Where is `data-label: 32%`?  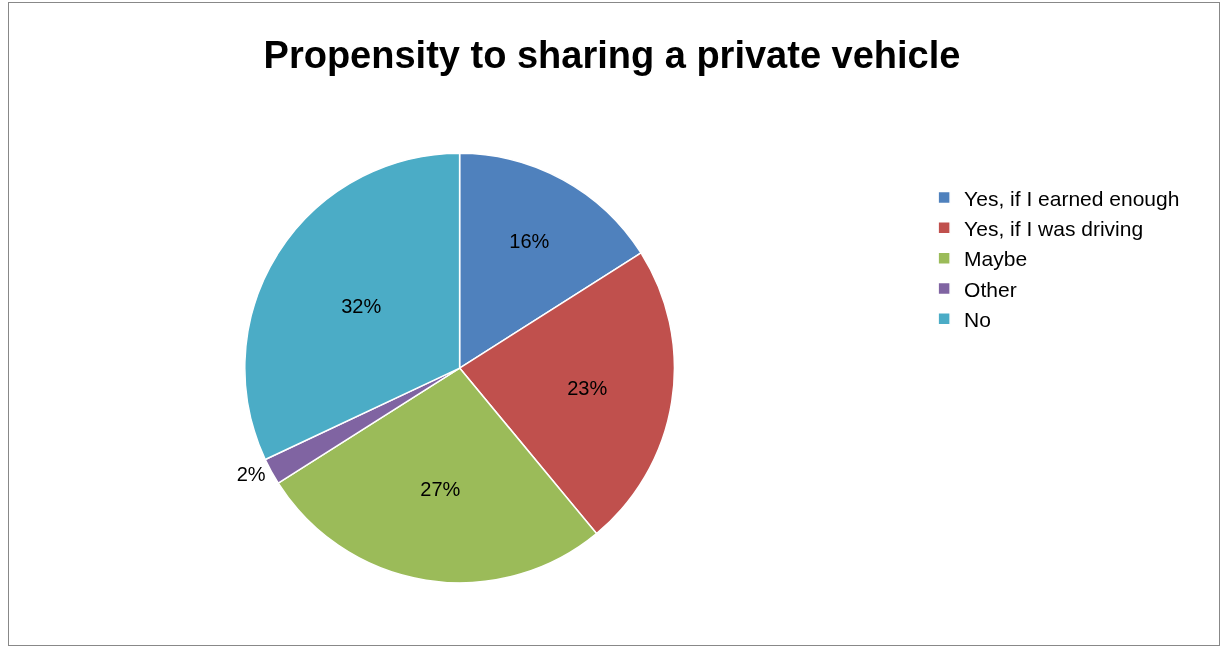
data-label: 32% is located at coordinates (361, 305).